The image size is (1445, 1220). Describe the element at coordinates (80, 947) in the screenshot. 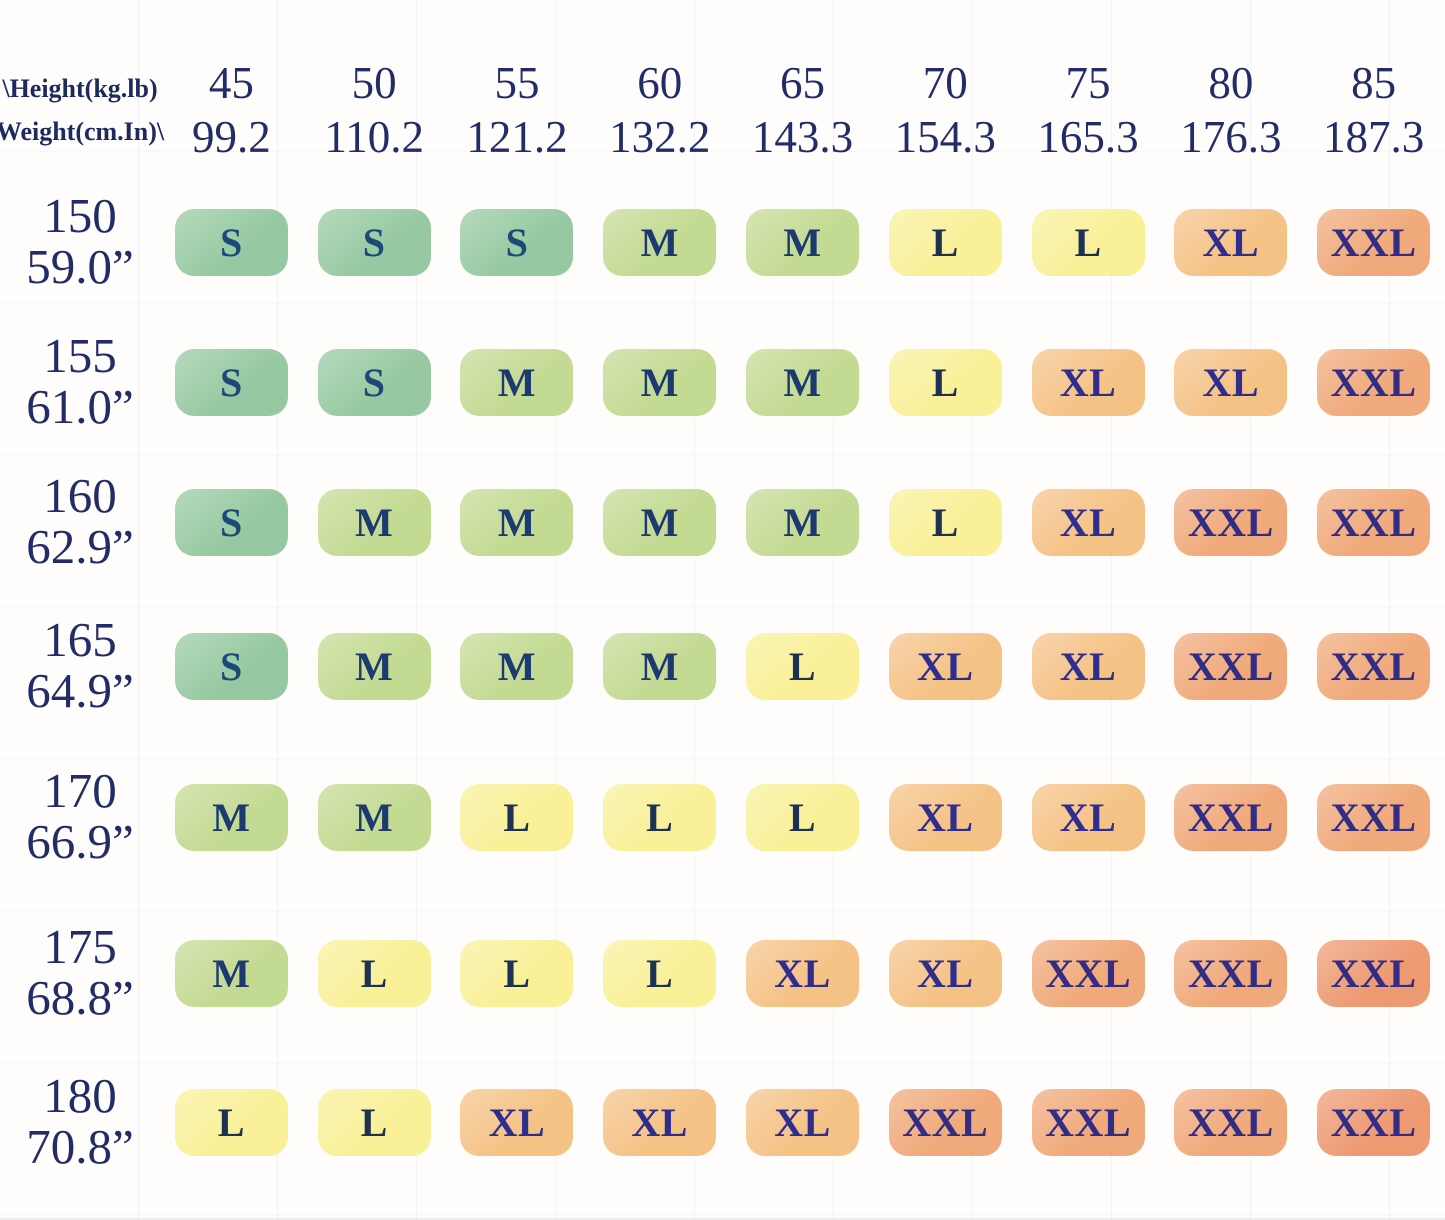

I see `row-header-cm: 175` at that location.